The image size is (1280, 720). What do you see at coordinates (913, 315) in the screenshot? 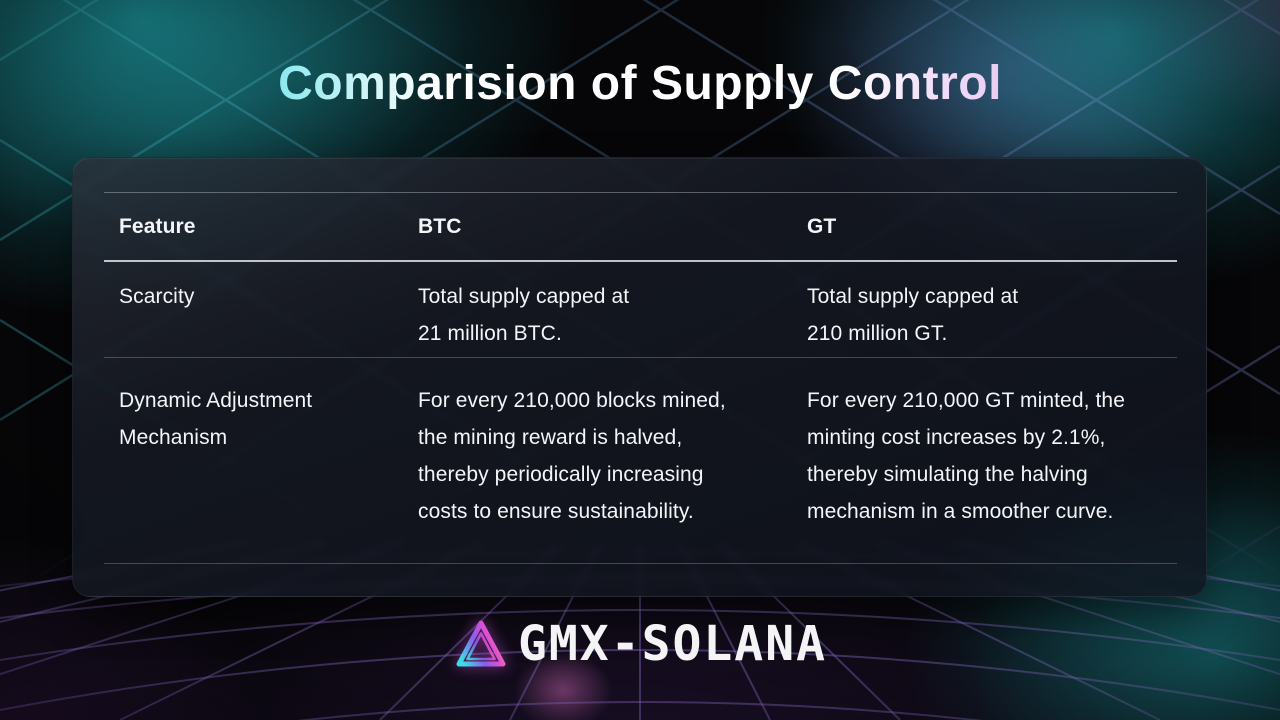
I see `cell-gt: Total supply capped at 210 million GT.` at bounding box center [913, 315].